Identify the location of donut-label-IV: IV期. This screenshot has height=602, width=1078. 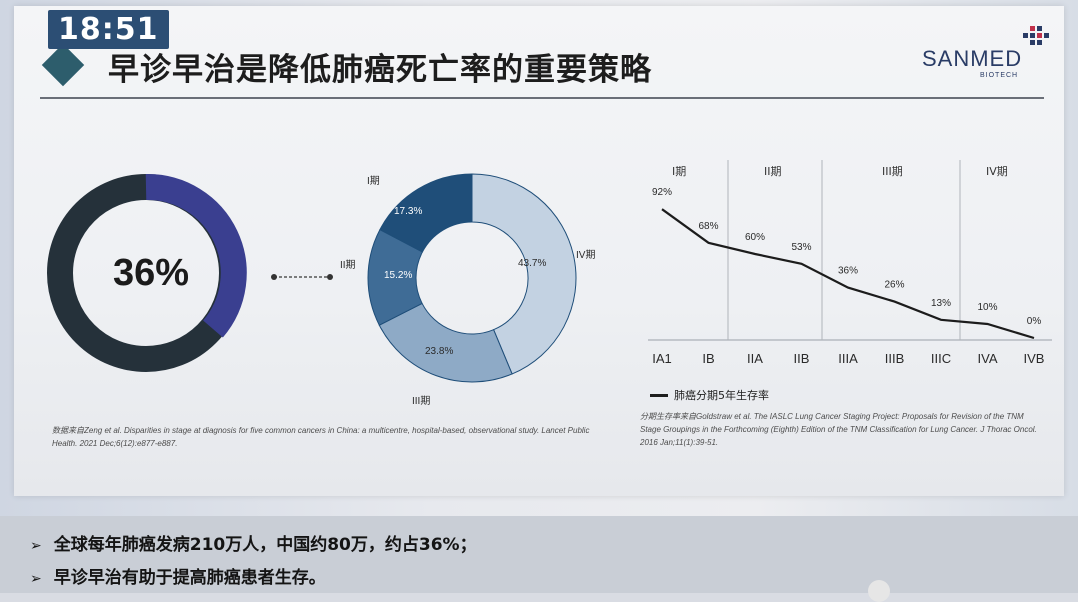
(586, 255).